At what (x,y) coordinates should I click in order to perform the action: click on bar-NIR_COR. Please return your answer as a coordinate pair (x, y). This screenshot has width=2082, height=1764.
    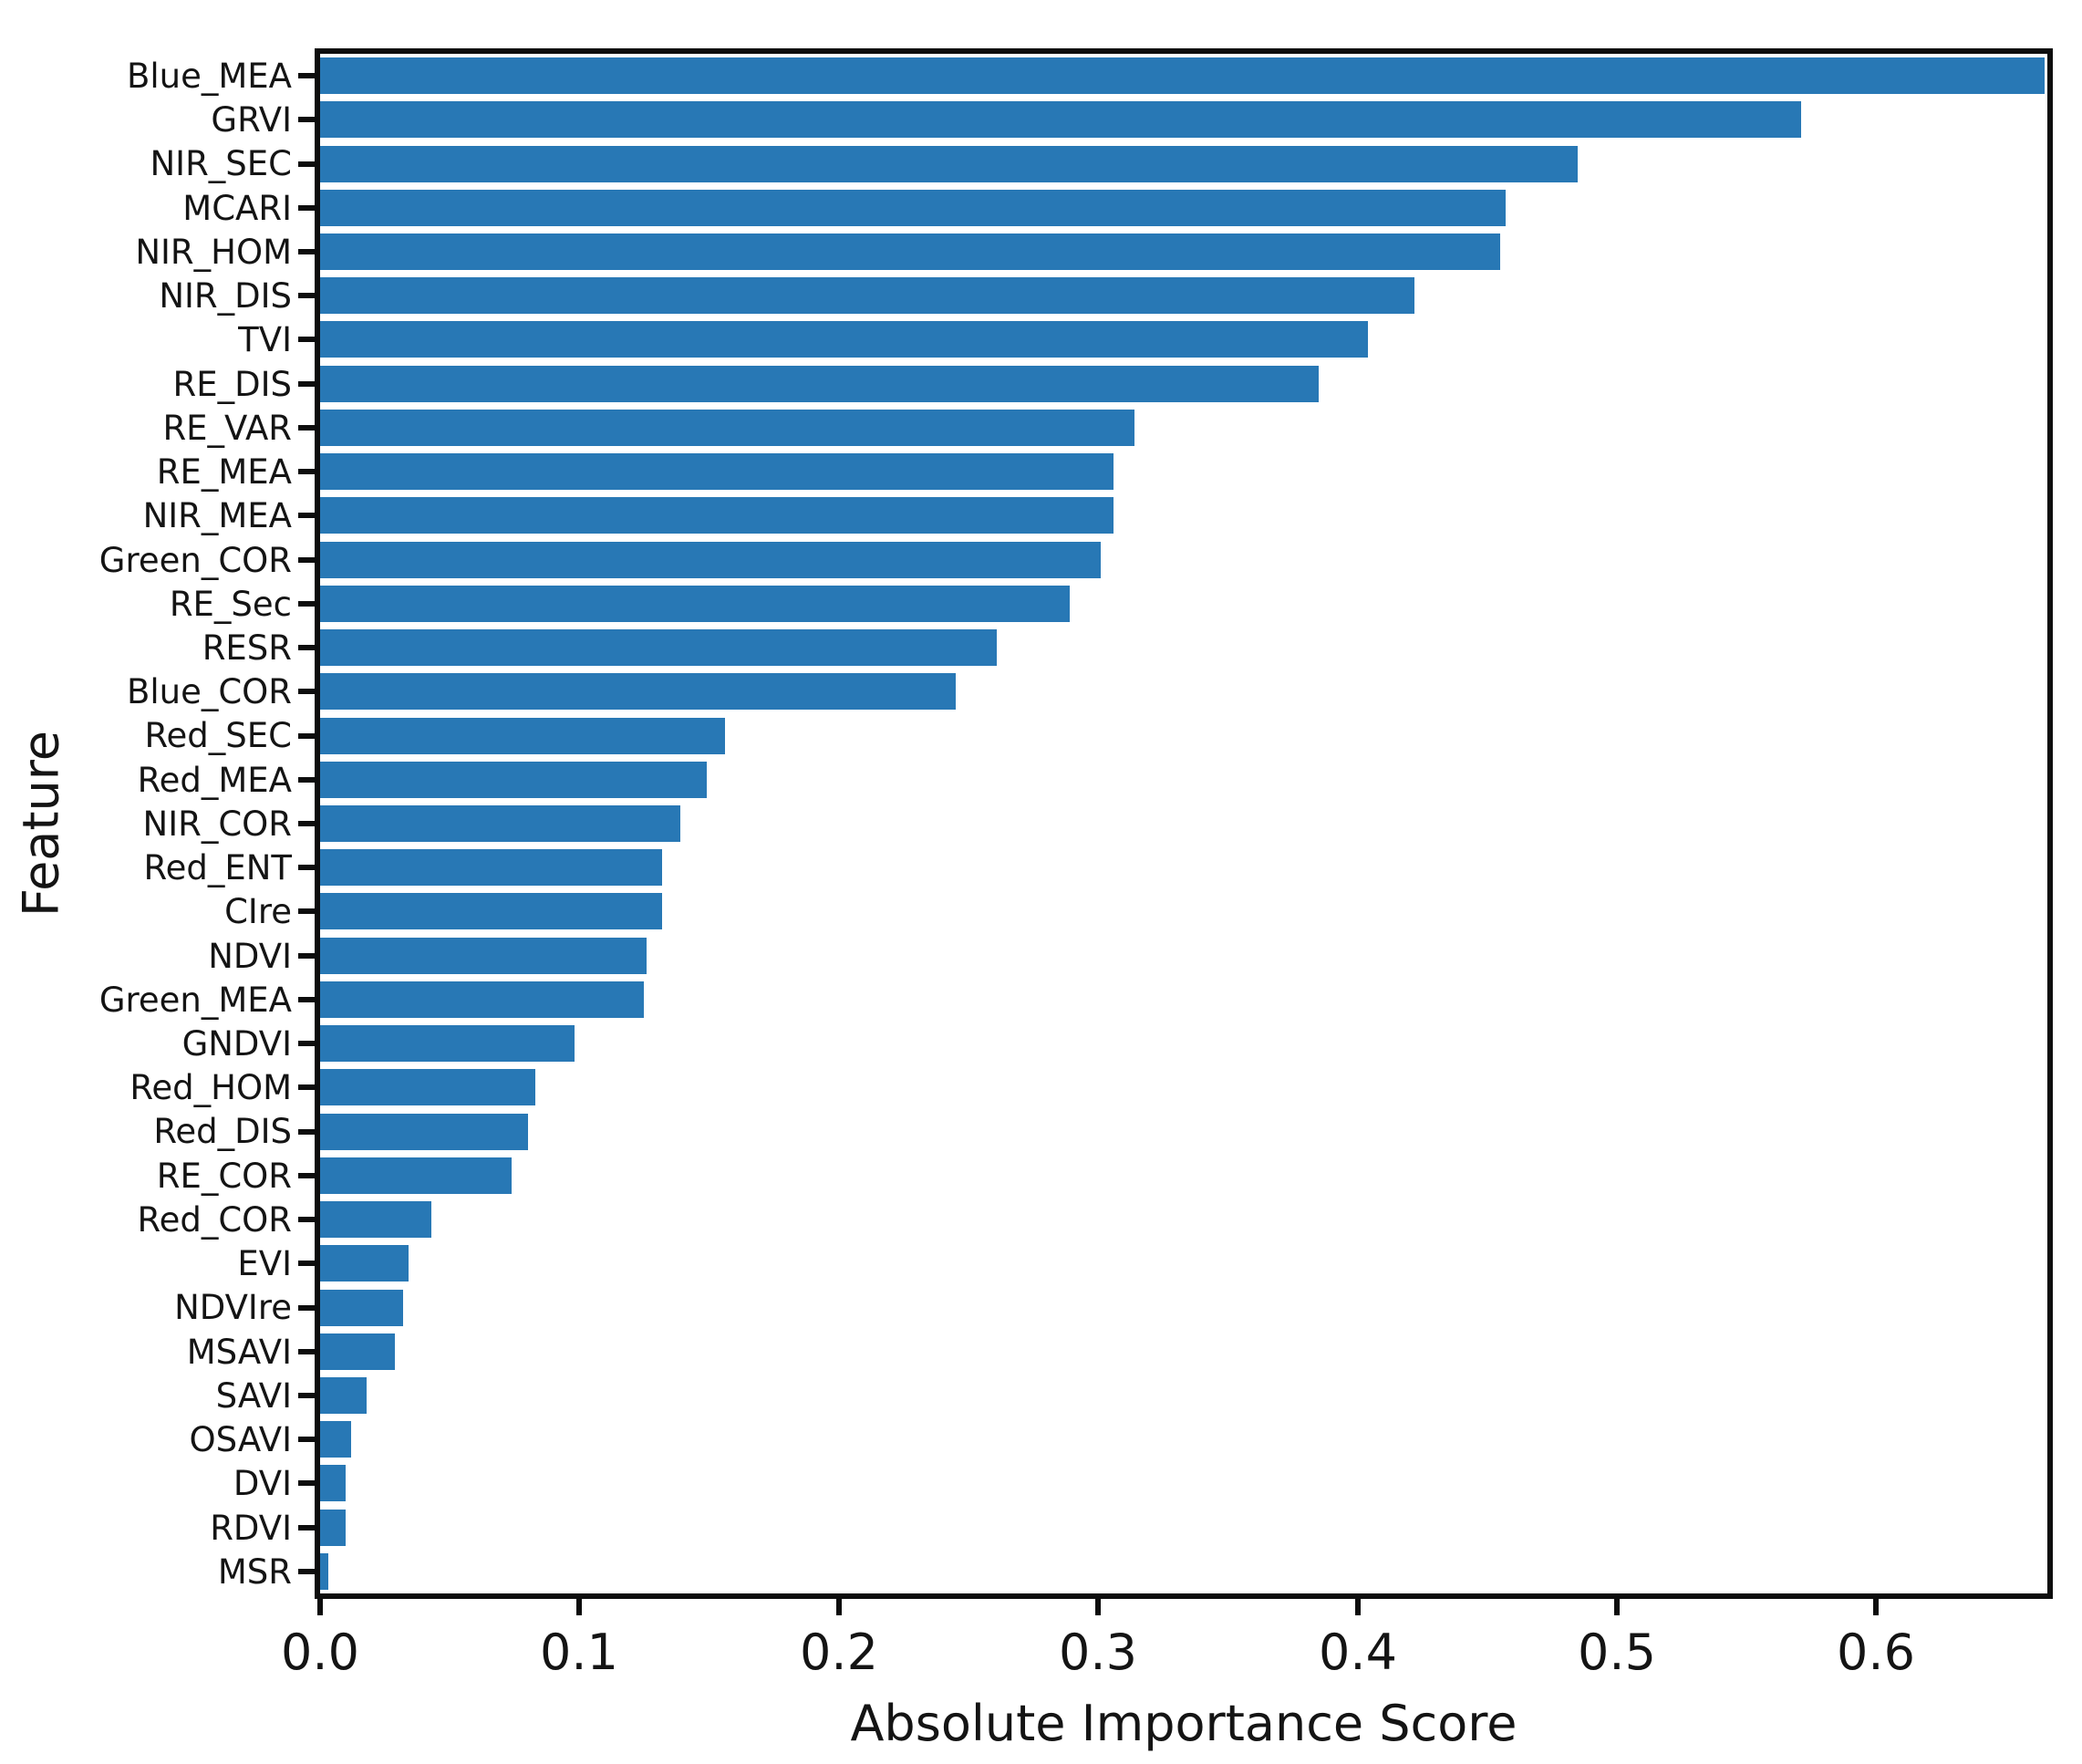
    Looking at the image, I should click on (500, 824).